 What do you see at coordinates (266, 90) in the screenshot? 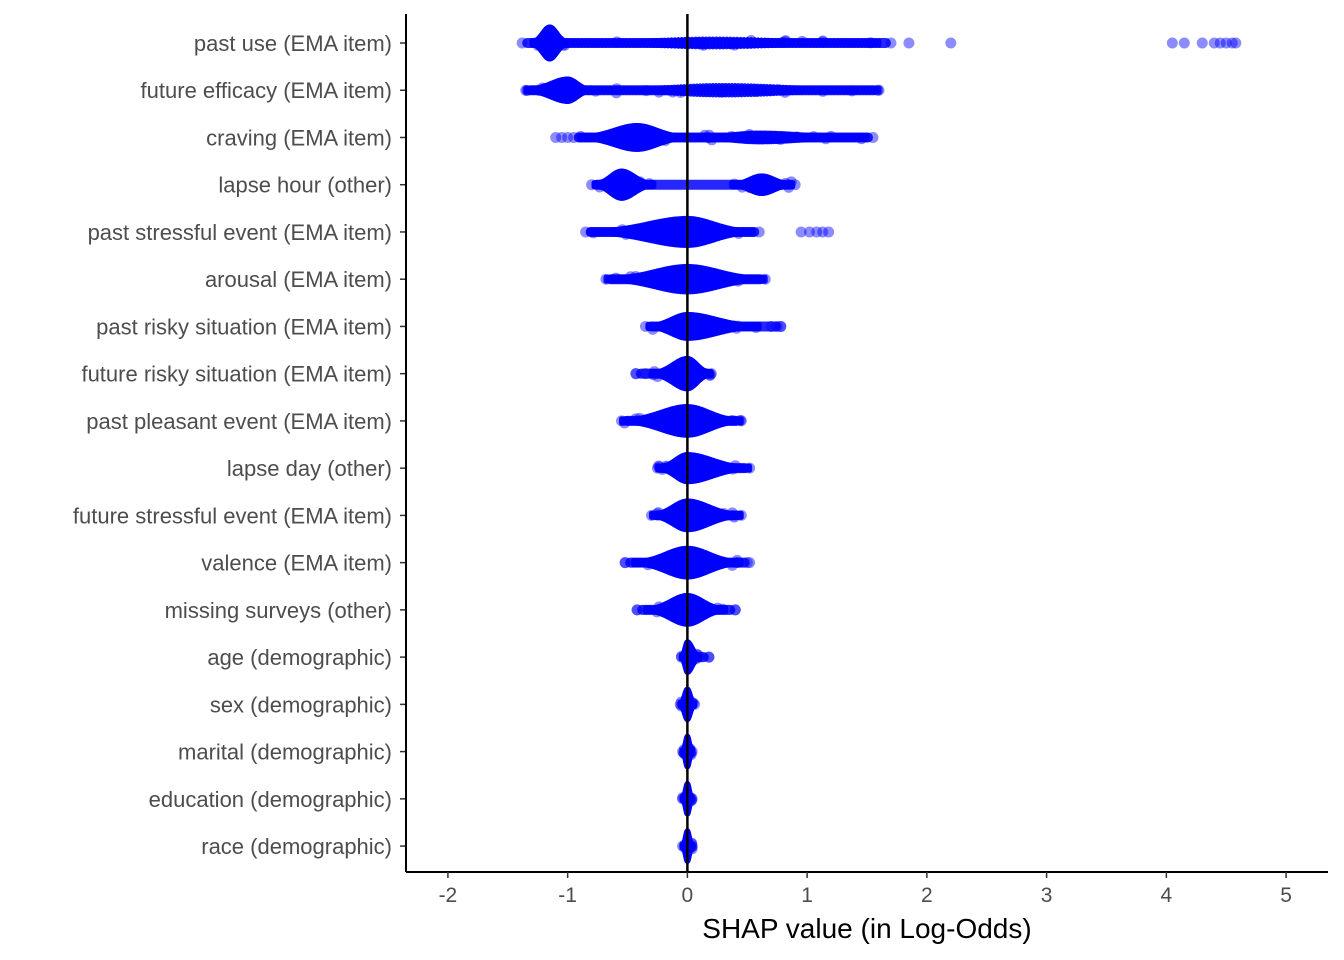
I see `y-tick-label: future efficacy (EMA item)` at bounding box center [266, 90].